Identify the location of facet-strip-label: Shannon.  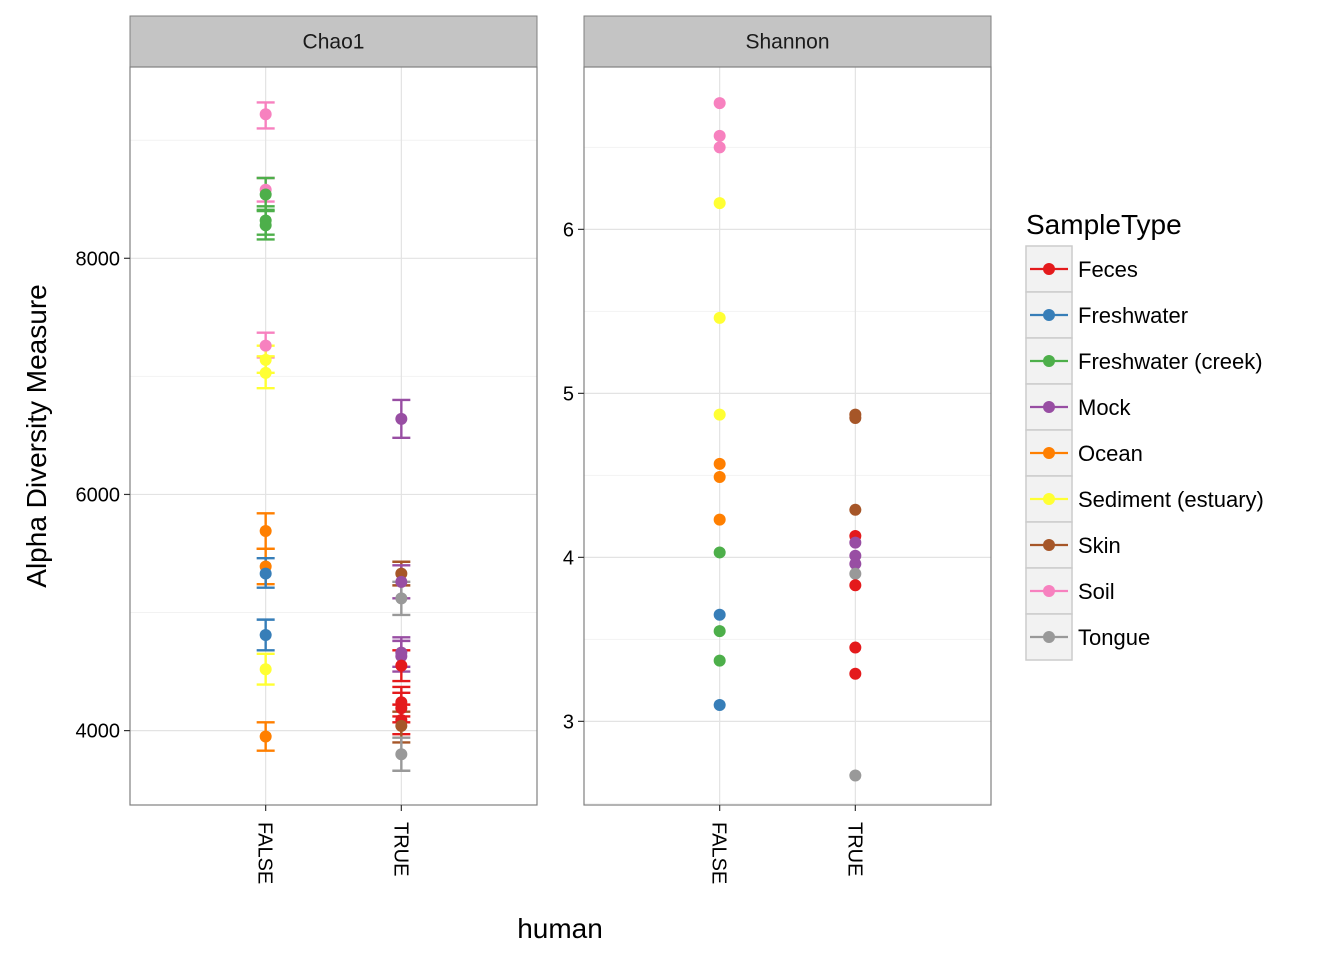
(787, 42).